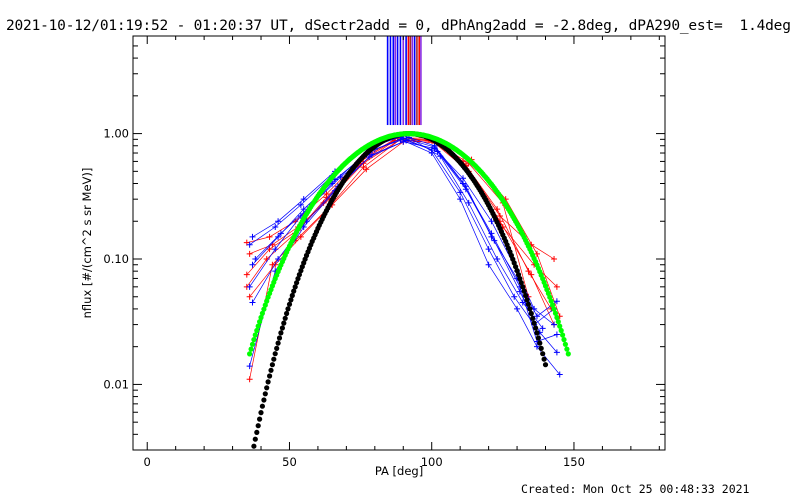  What do you see at coordinates (87, 243) in the screenshot?
I see `y-axis-label: nflux [#/(cm^2 s sr MeV)]` at bounding box center [87, 243].